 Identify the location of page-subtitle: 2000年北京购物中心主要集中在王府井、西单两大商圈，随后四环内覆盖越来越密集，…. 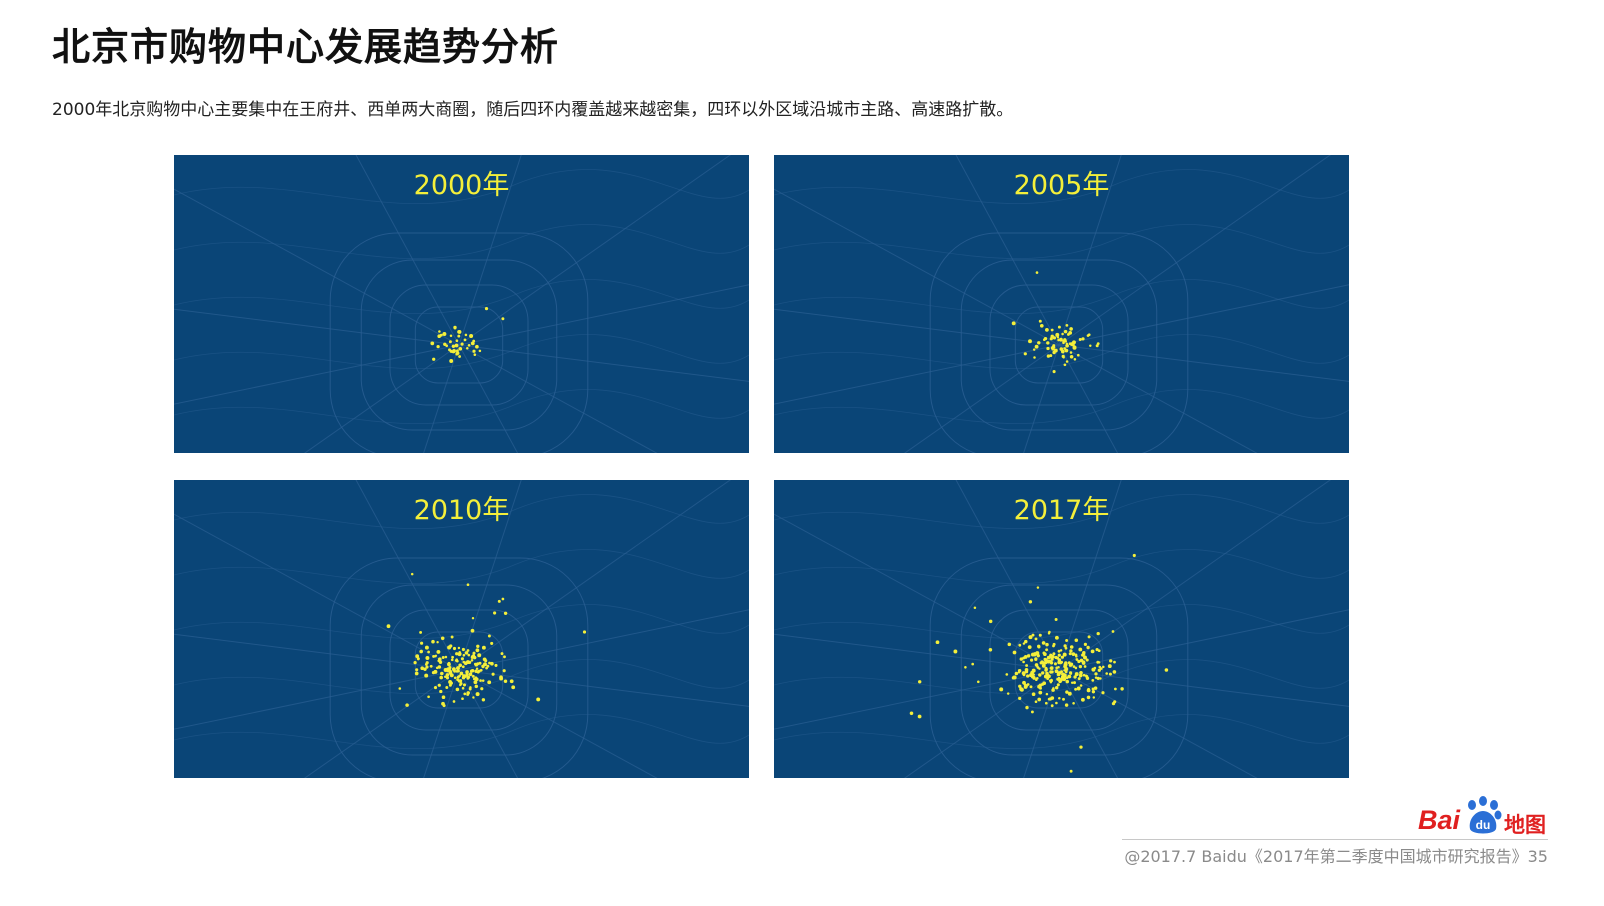
(533, 110).